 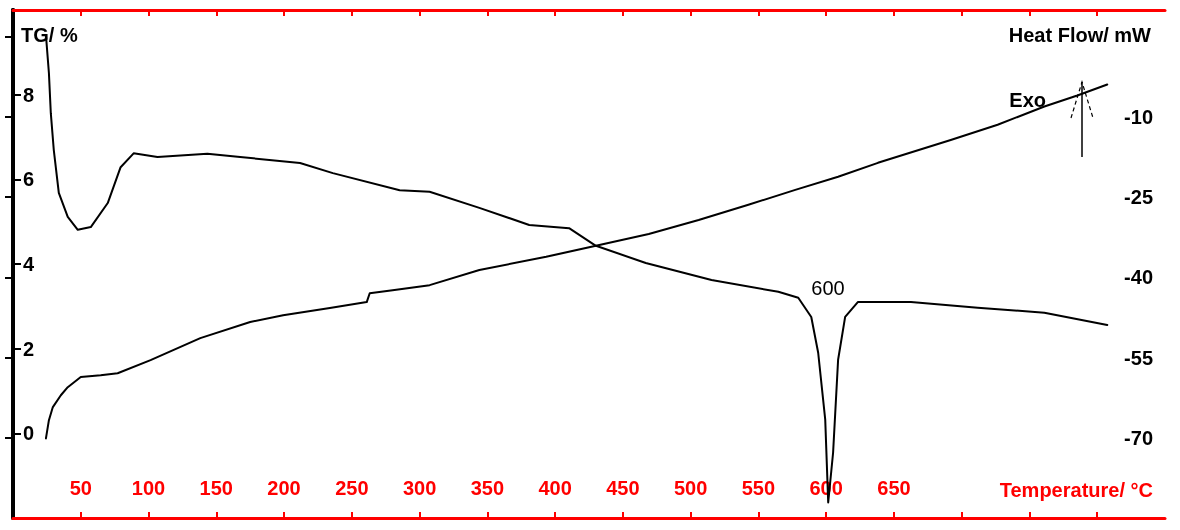 What do you see at coordinates (49, 35) in the screenshot?
I see `y-axis-title: TG/ %` at bounding box center [49, 35].